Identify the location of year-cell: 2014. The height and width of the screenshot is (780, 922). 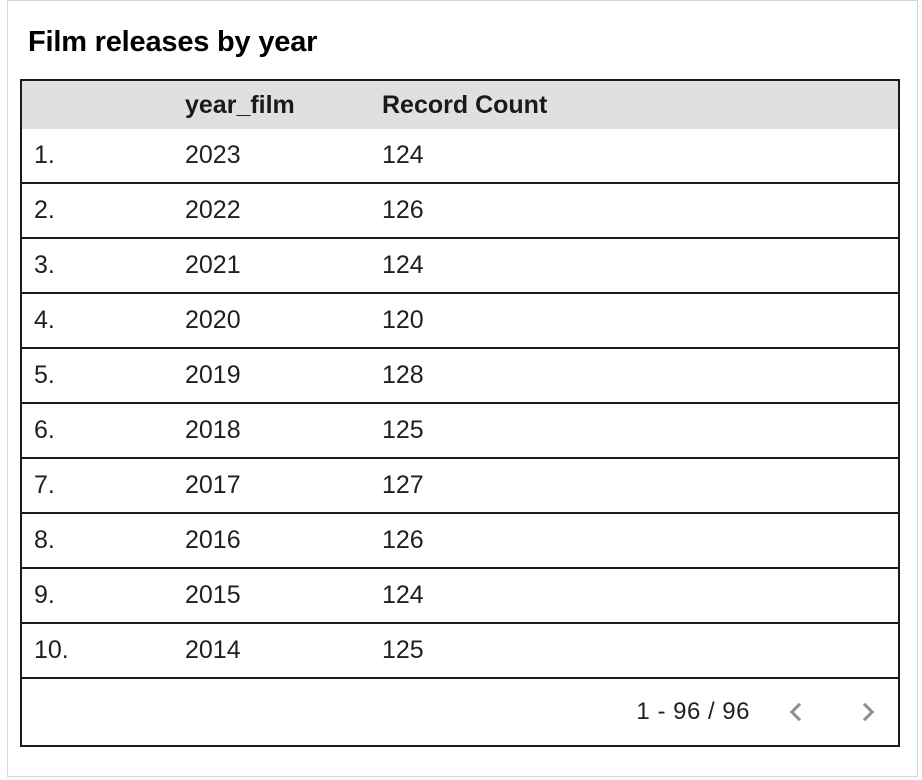
(271, 651).